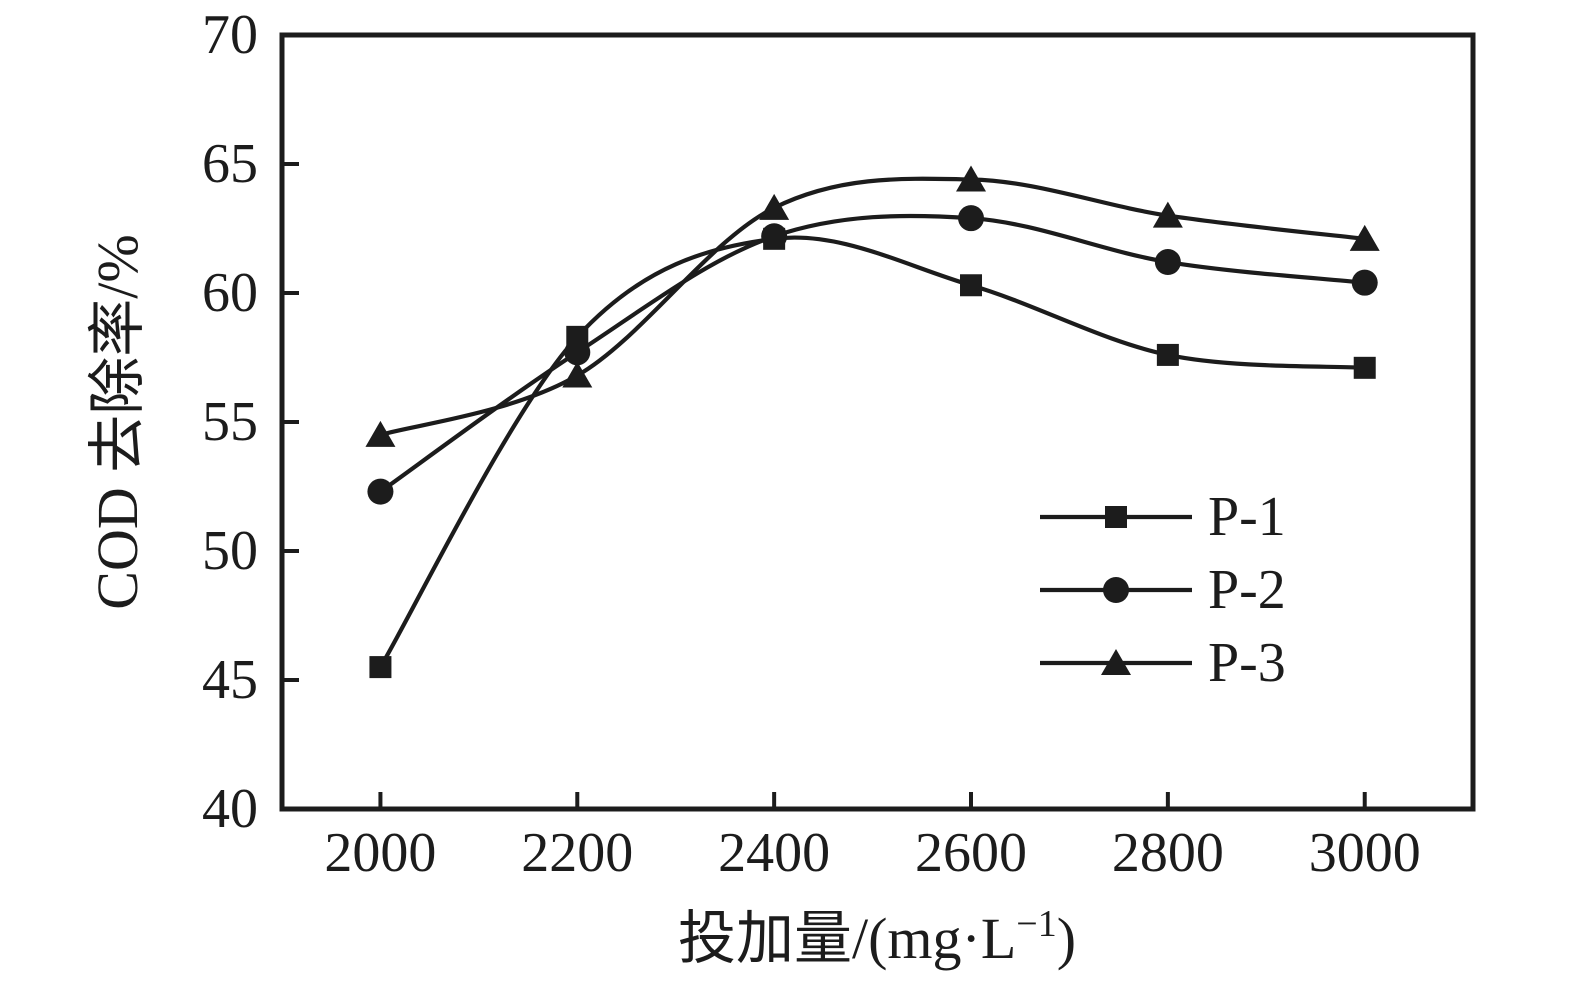 The height and width of the screenshot is (986, 1575). I want to click on y-tick-label: 45, so click(230, 680).